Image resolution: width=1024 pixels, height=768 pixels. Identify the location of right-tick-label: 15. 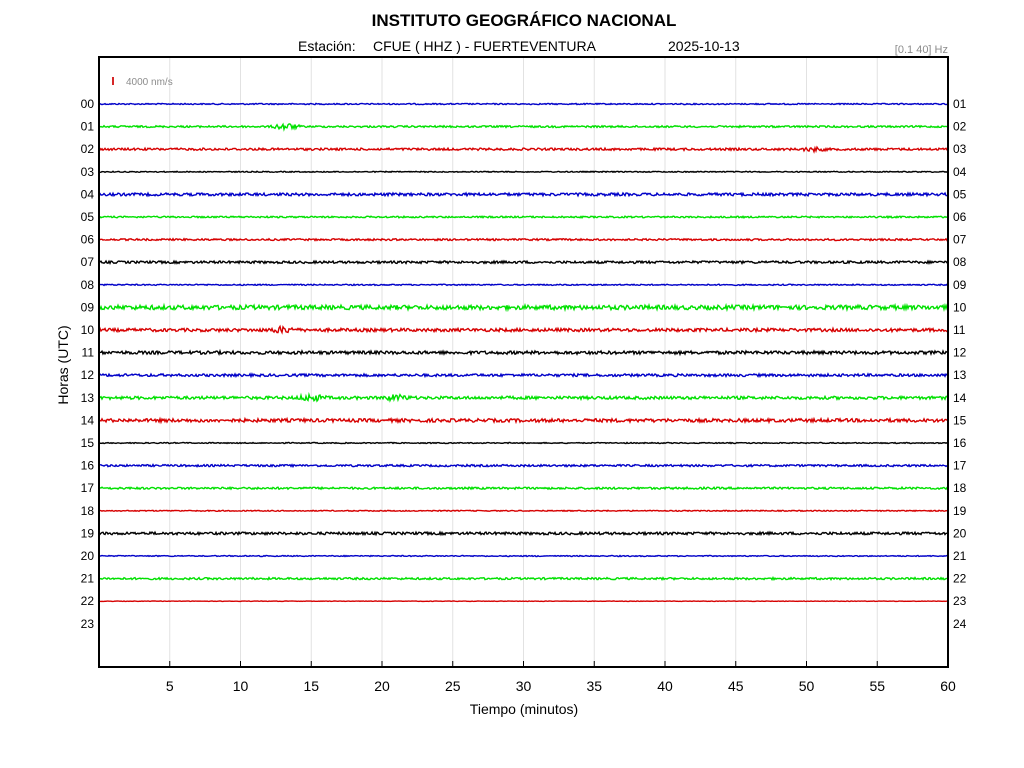
(960, 420).